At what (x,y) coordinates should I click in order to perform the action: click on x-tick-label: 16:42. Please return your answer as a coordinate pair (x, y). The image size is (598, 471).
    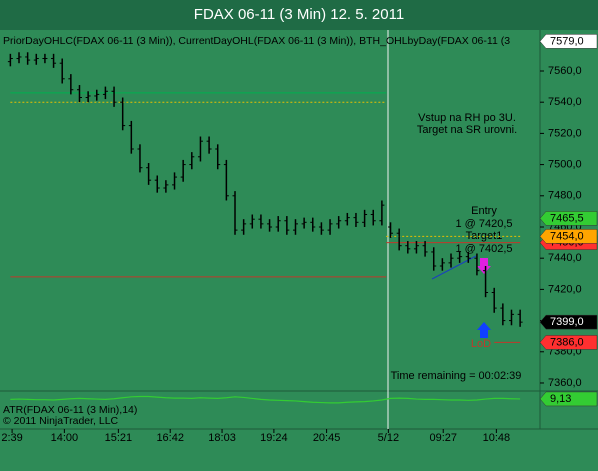
    Looking at the image, I should click on (170, 438).